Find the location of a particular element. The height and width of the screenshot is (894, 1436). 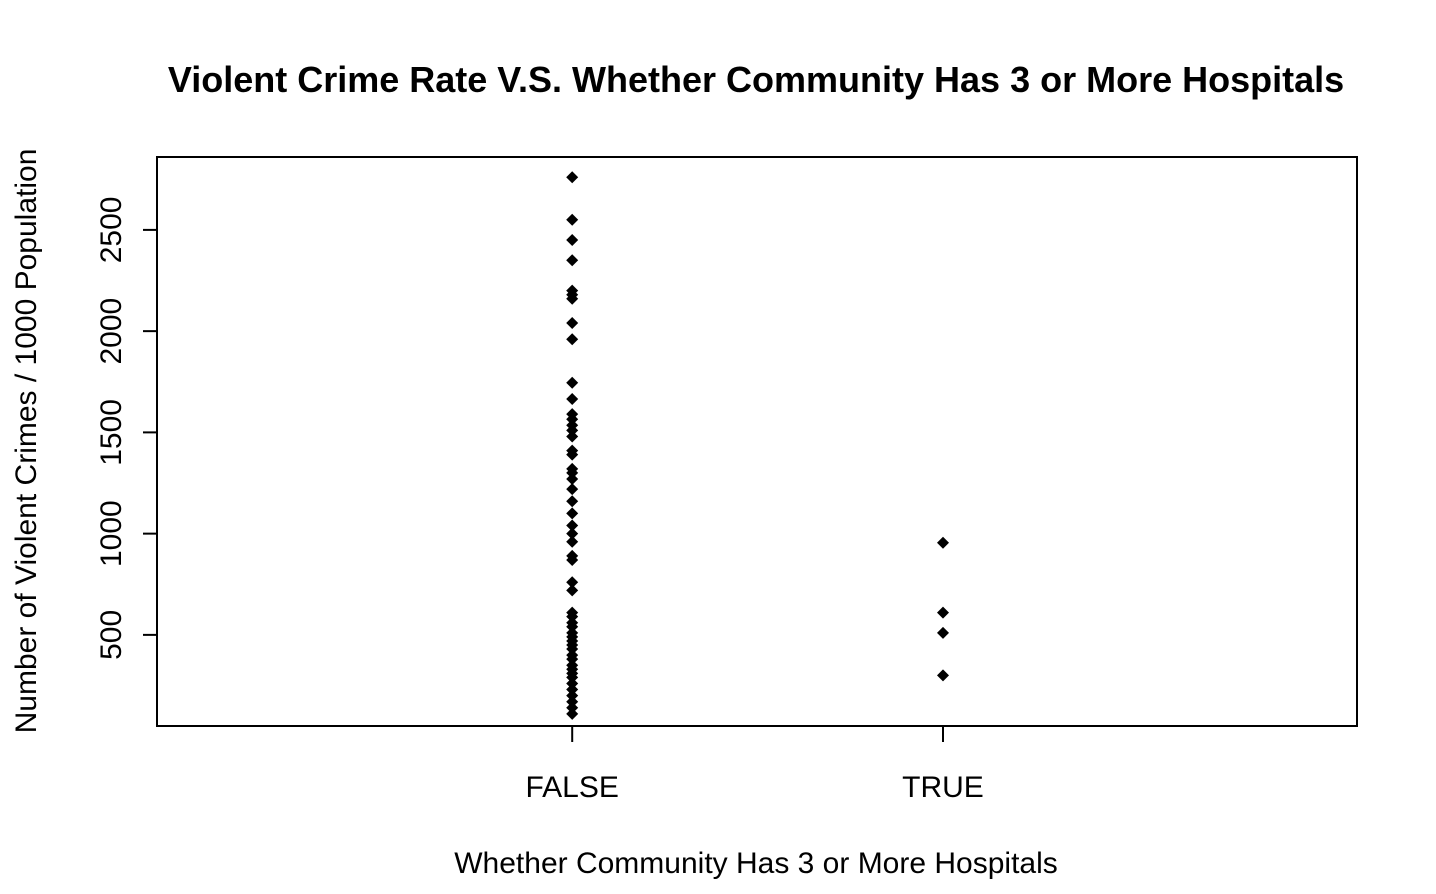

y-axis: 500 1000 1500 2000 2500 is located at coordinates (126, 428).